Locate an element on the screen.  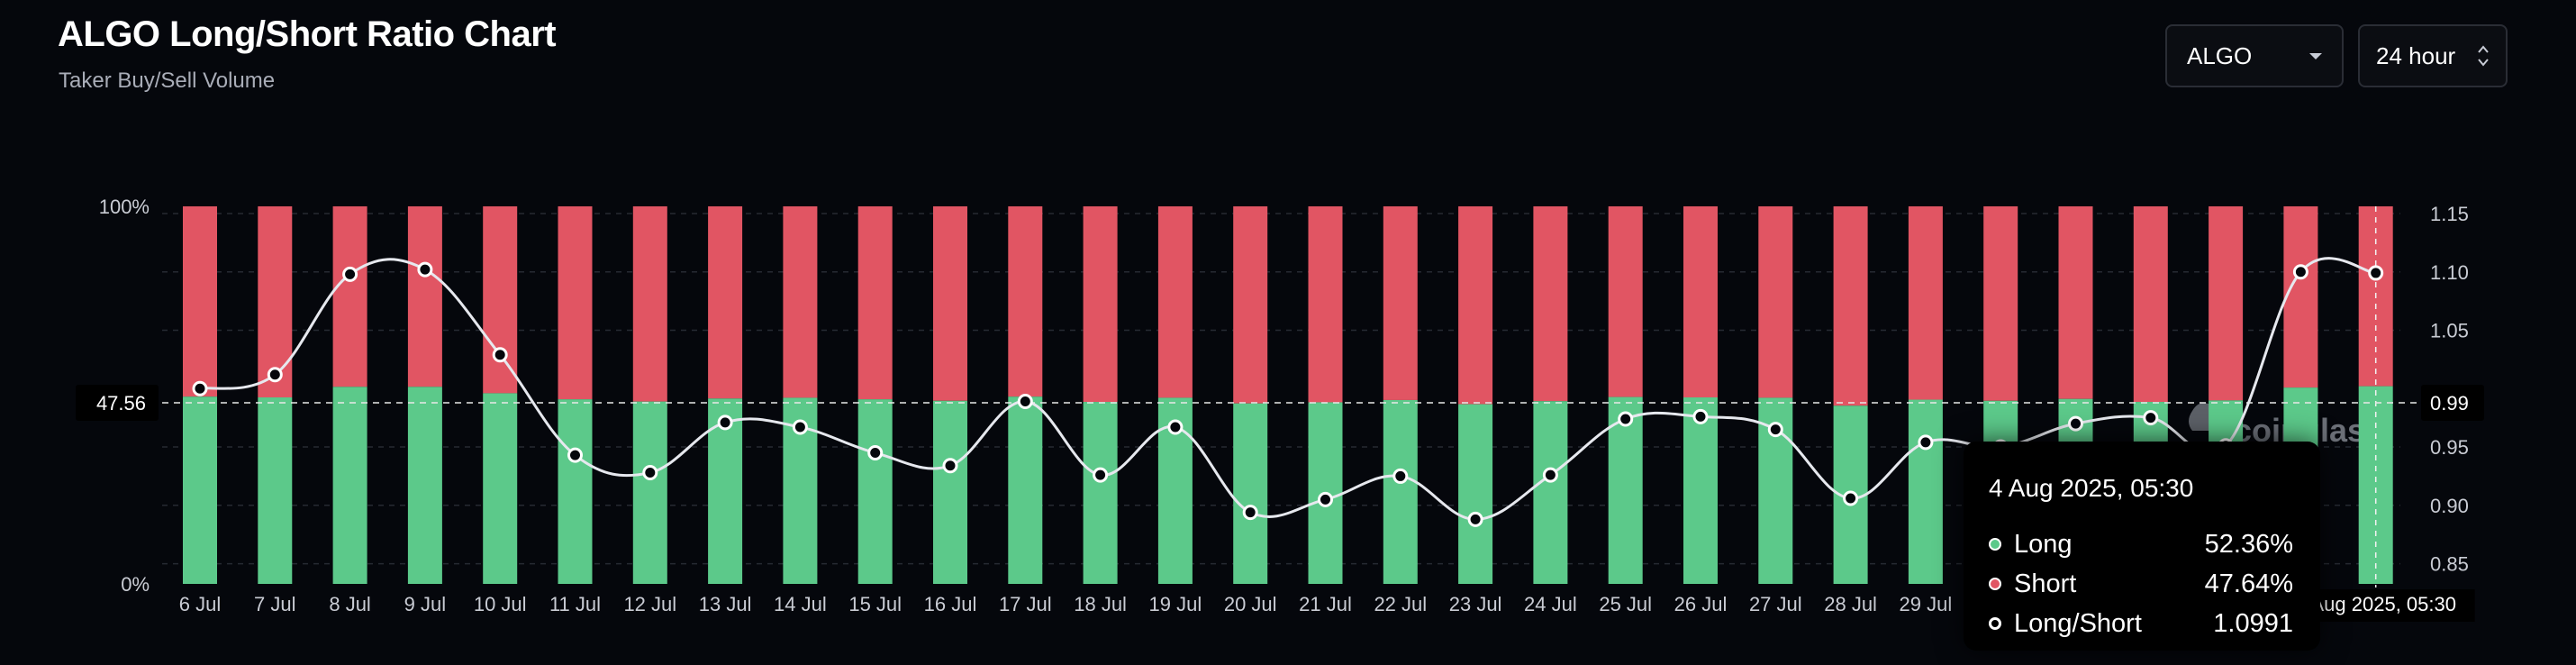
coin-select-value: ALGO is located at coordinates (2220, 55).